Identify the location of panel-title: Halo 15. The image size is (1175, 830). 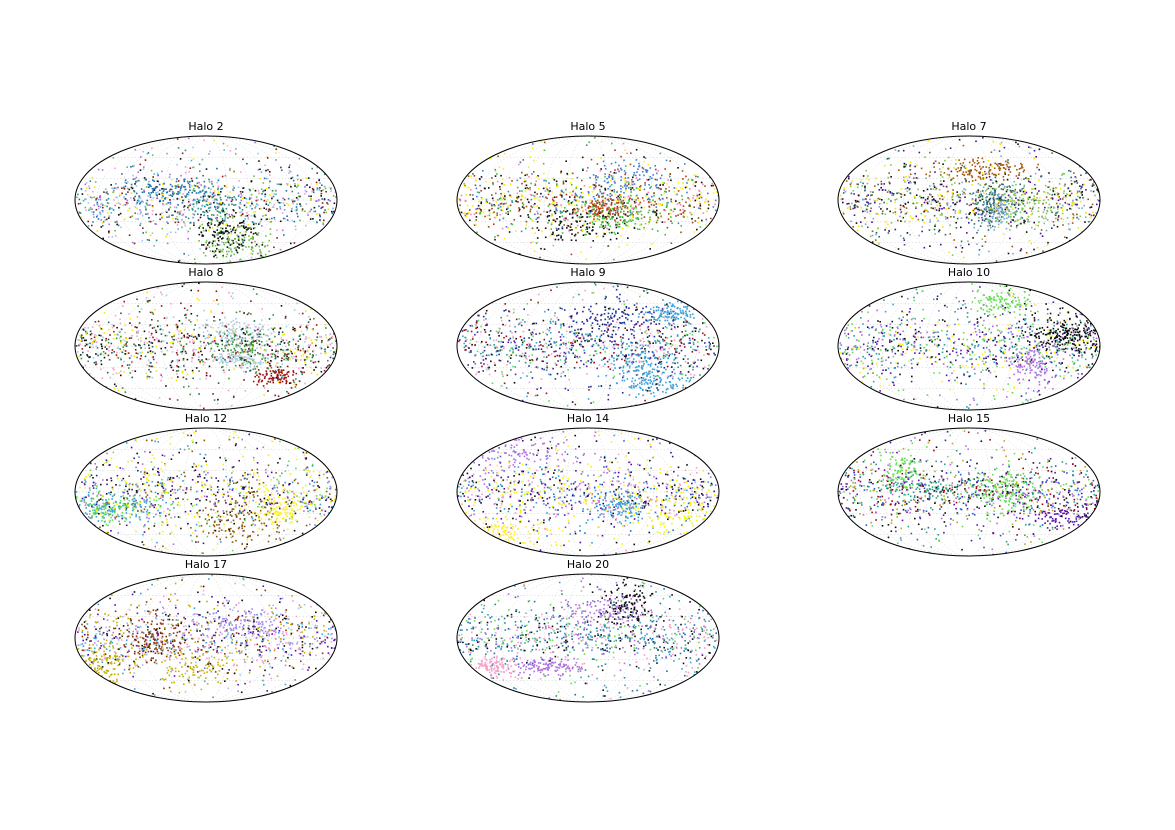
(969, 418).